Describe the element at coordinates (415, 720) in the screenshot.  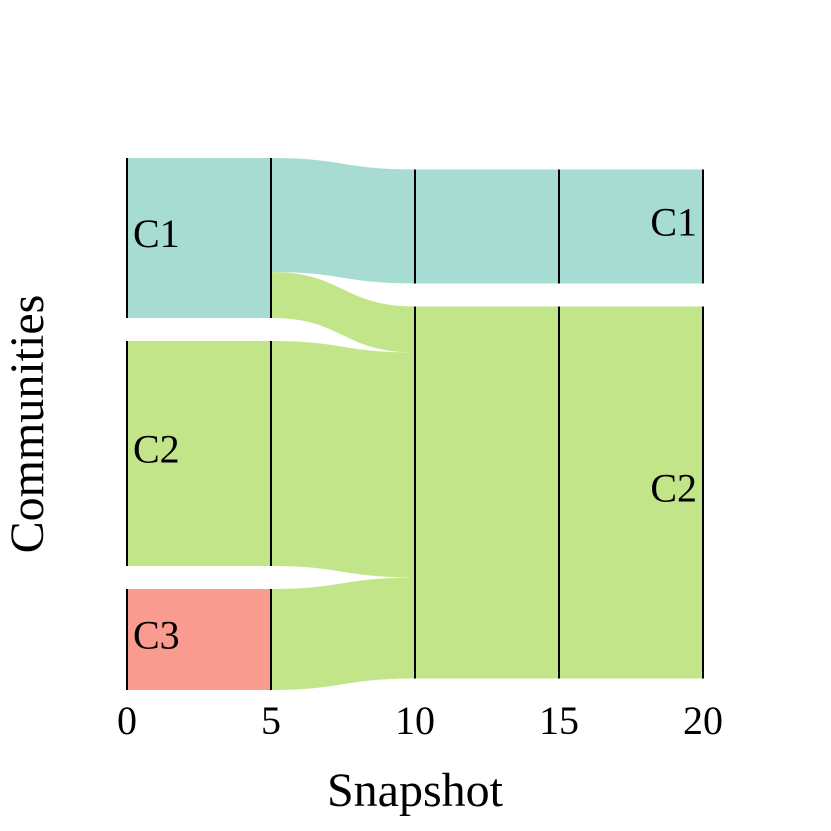
I see `x-tick-label: 10` at that location.